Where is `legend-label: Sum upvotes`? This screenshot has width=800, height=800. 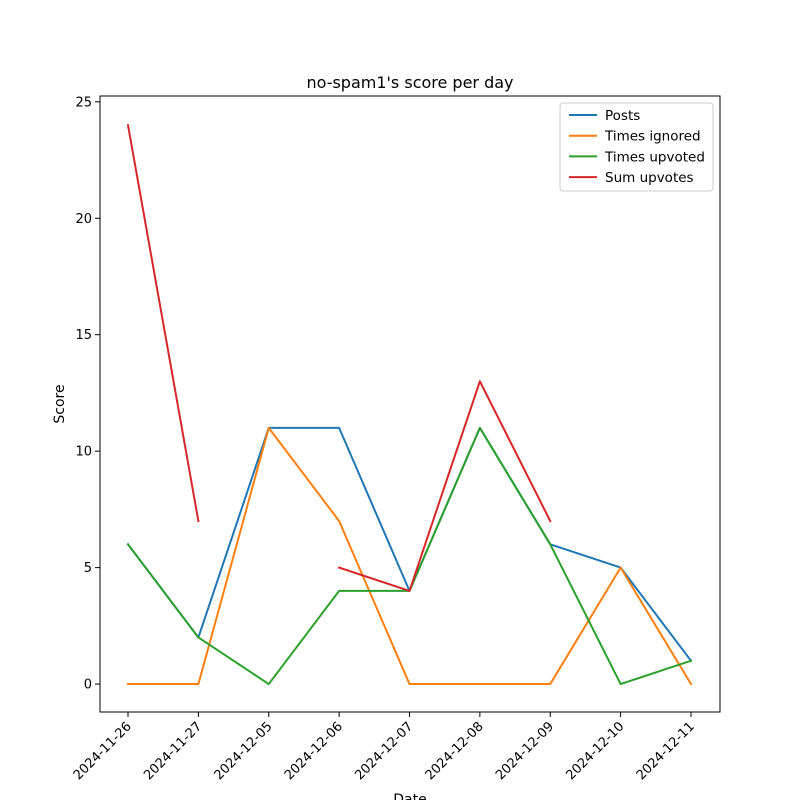 legend-label: Sum upvotes is located at coordinates (649, 178).